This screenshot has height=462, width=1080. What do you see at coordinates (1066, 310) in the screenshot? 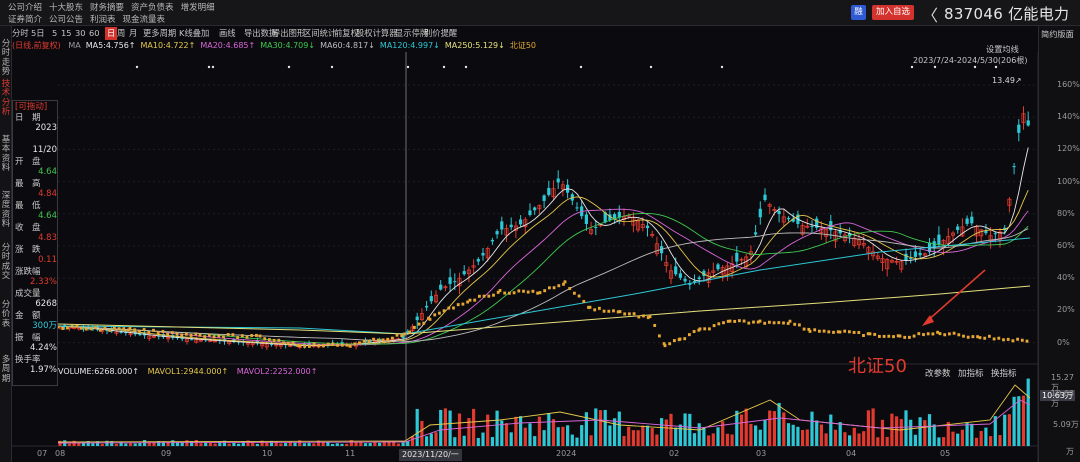
I see `price-axis-label: 20%` at bounding box center [1066, 310].